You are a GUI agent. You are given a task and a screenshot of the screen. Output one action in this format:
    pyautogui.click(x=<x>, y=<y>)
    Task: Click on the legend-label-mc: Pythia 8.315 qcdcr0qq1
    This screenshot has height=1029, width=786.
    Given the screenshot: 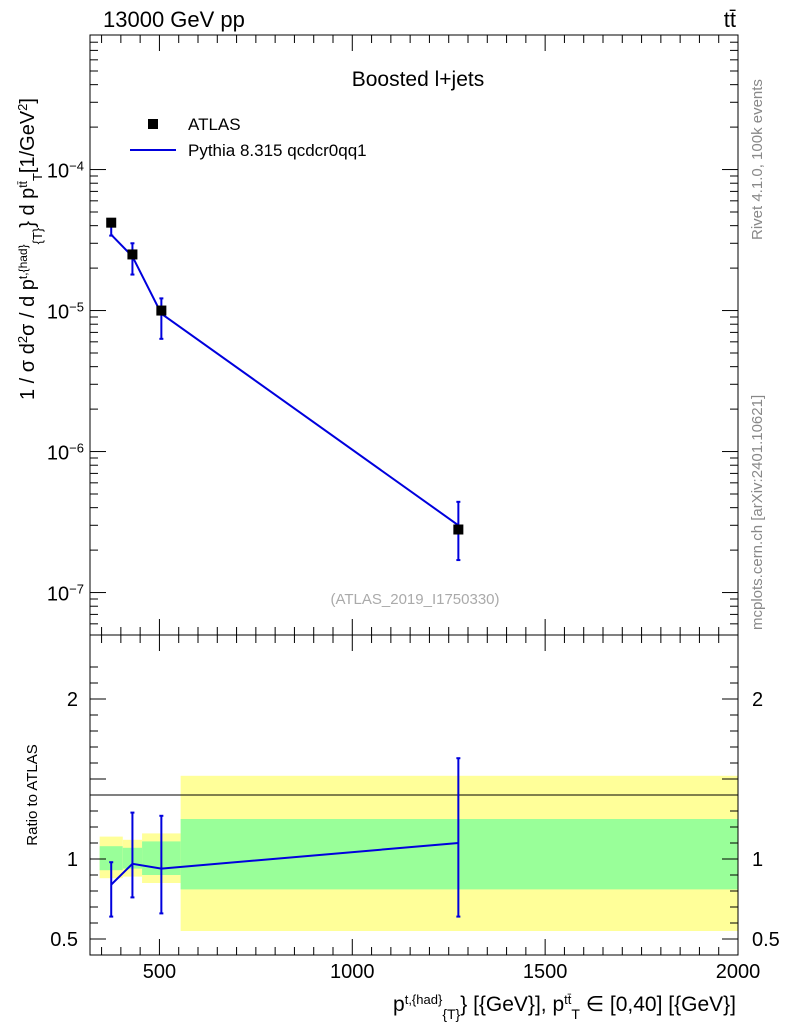 What is the action you would take?
    pyautogui.click(x=277, y=150)
    